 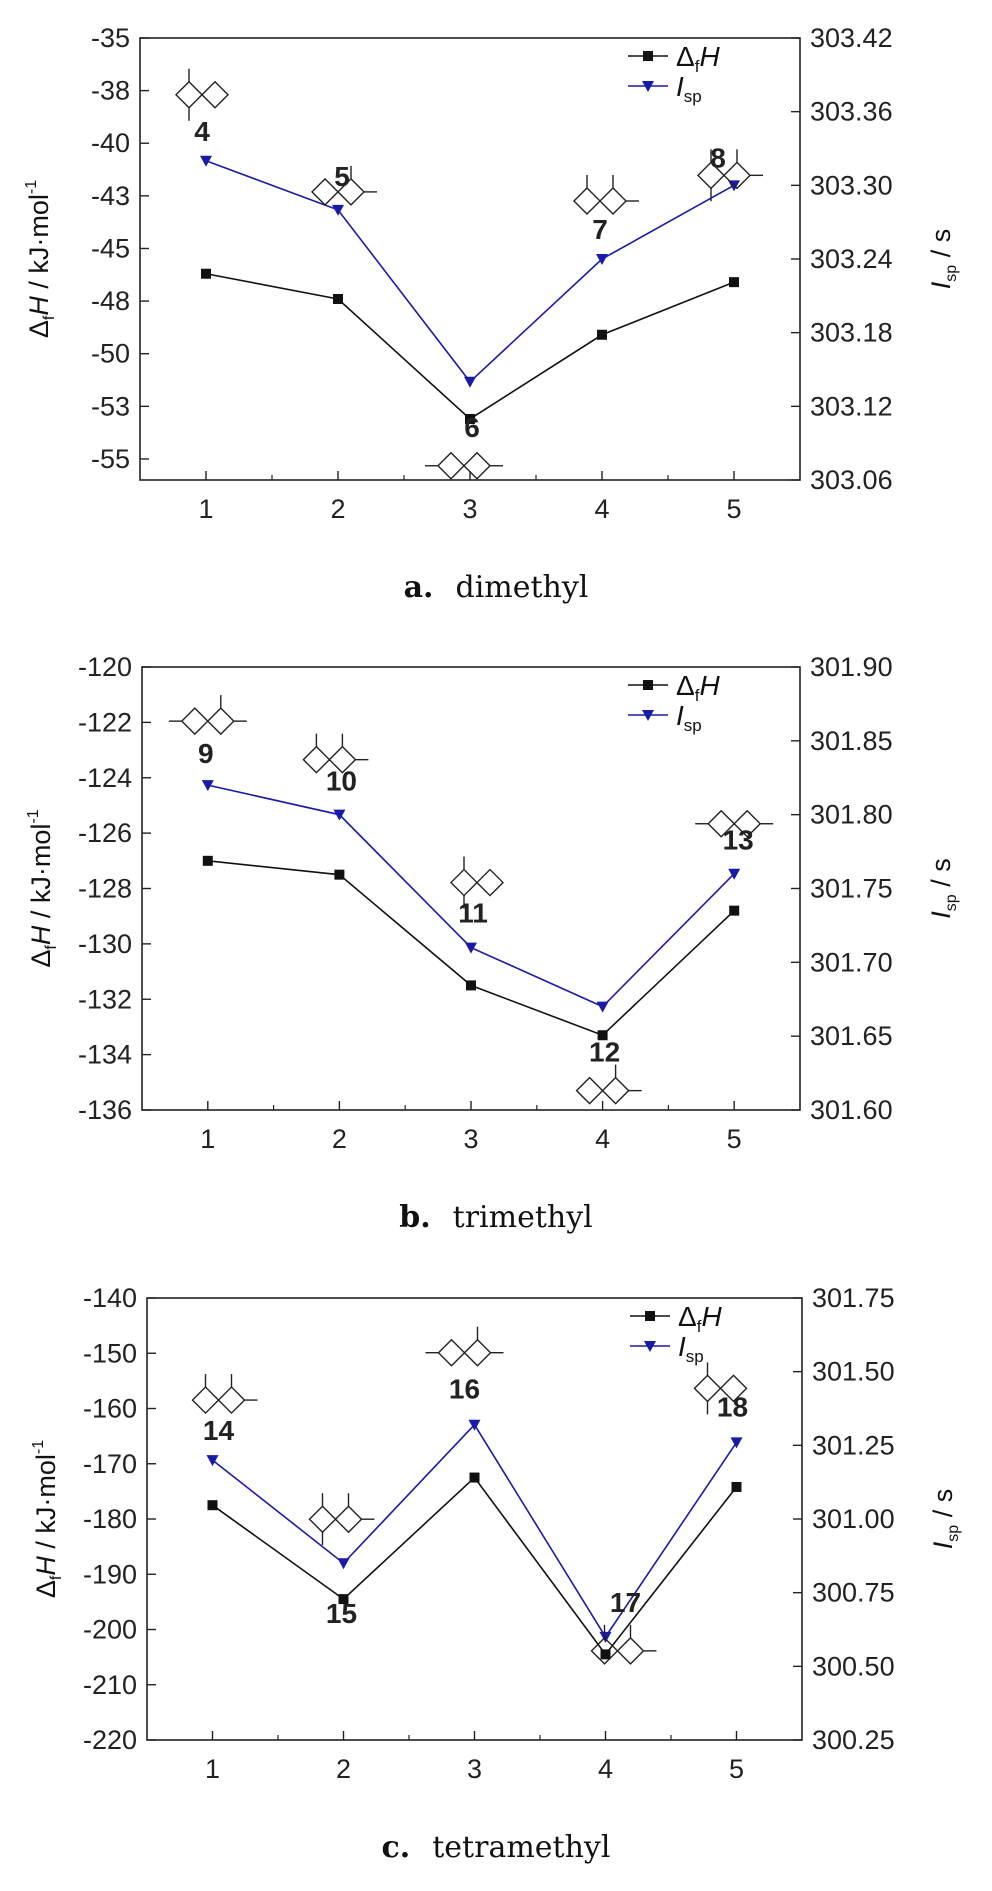 I want to click on caption-b: b. trimethyl, so click(x=496, y=1217).